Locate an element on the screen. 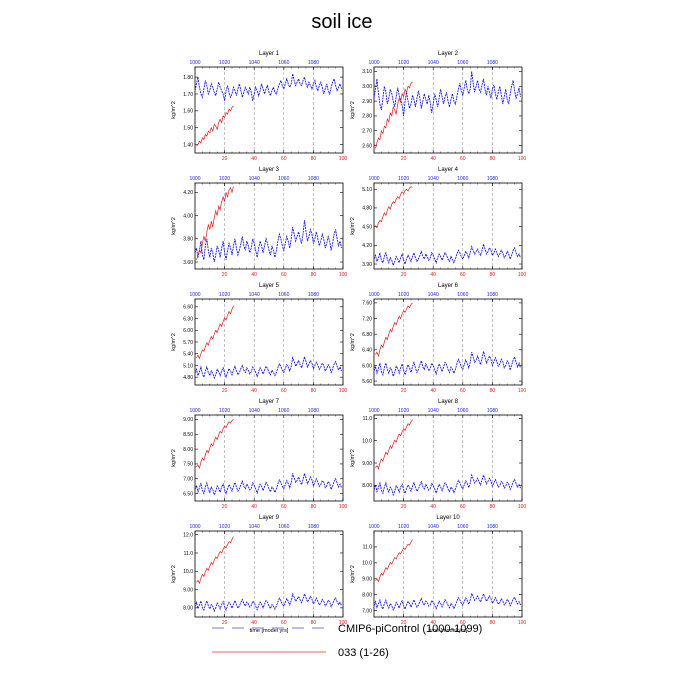 The width and height of the screenshot is (700, 700). y-tick-label: 6.40 is located at coordinates (367, 351).